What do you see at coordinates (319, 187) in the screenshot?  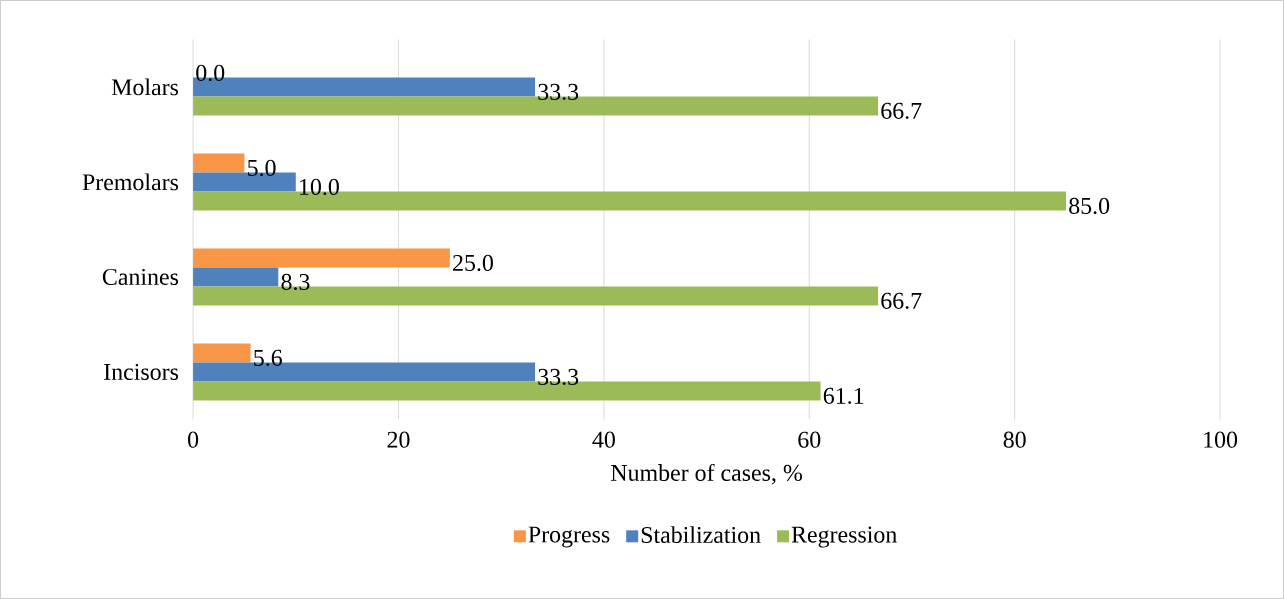 I see `data-label: 10.0` at bounding box center [319, 187].